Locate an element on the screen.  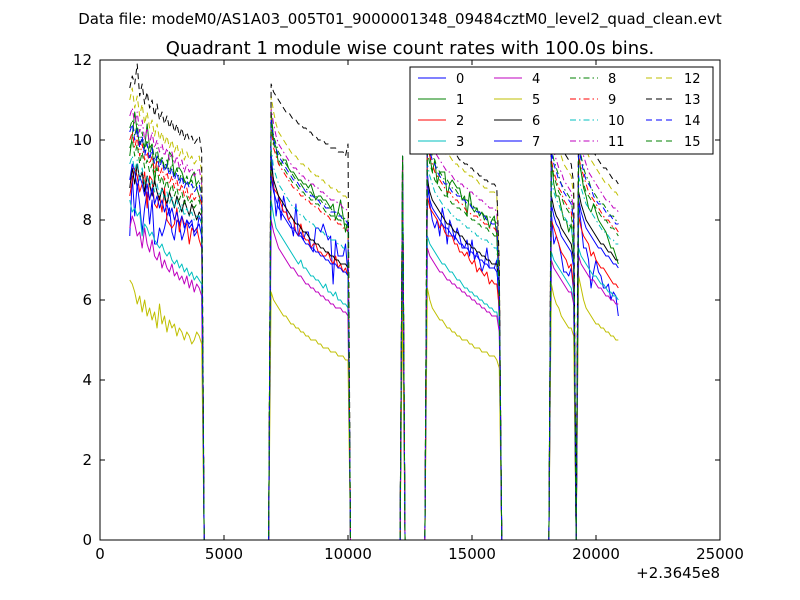
legend-item-8: 8 is located at coordinates (593, 79).